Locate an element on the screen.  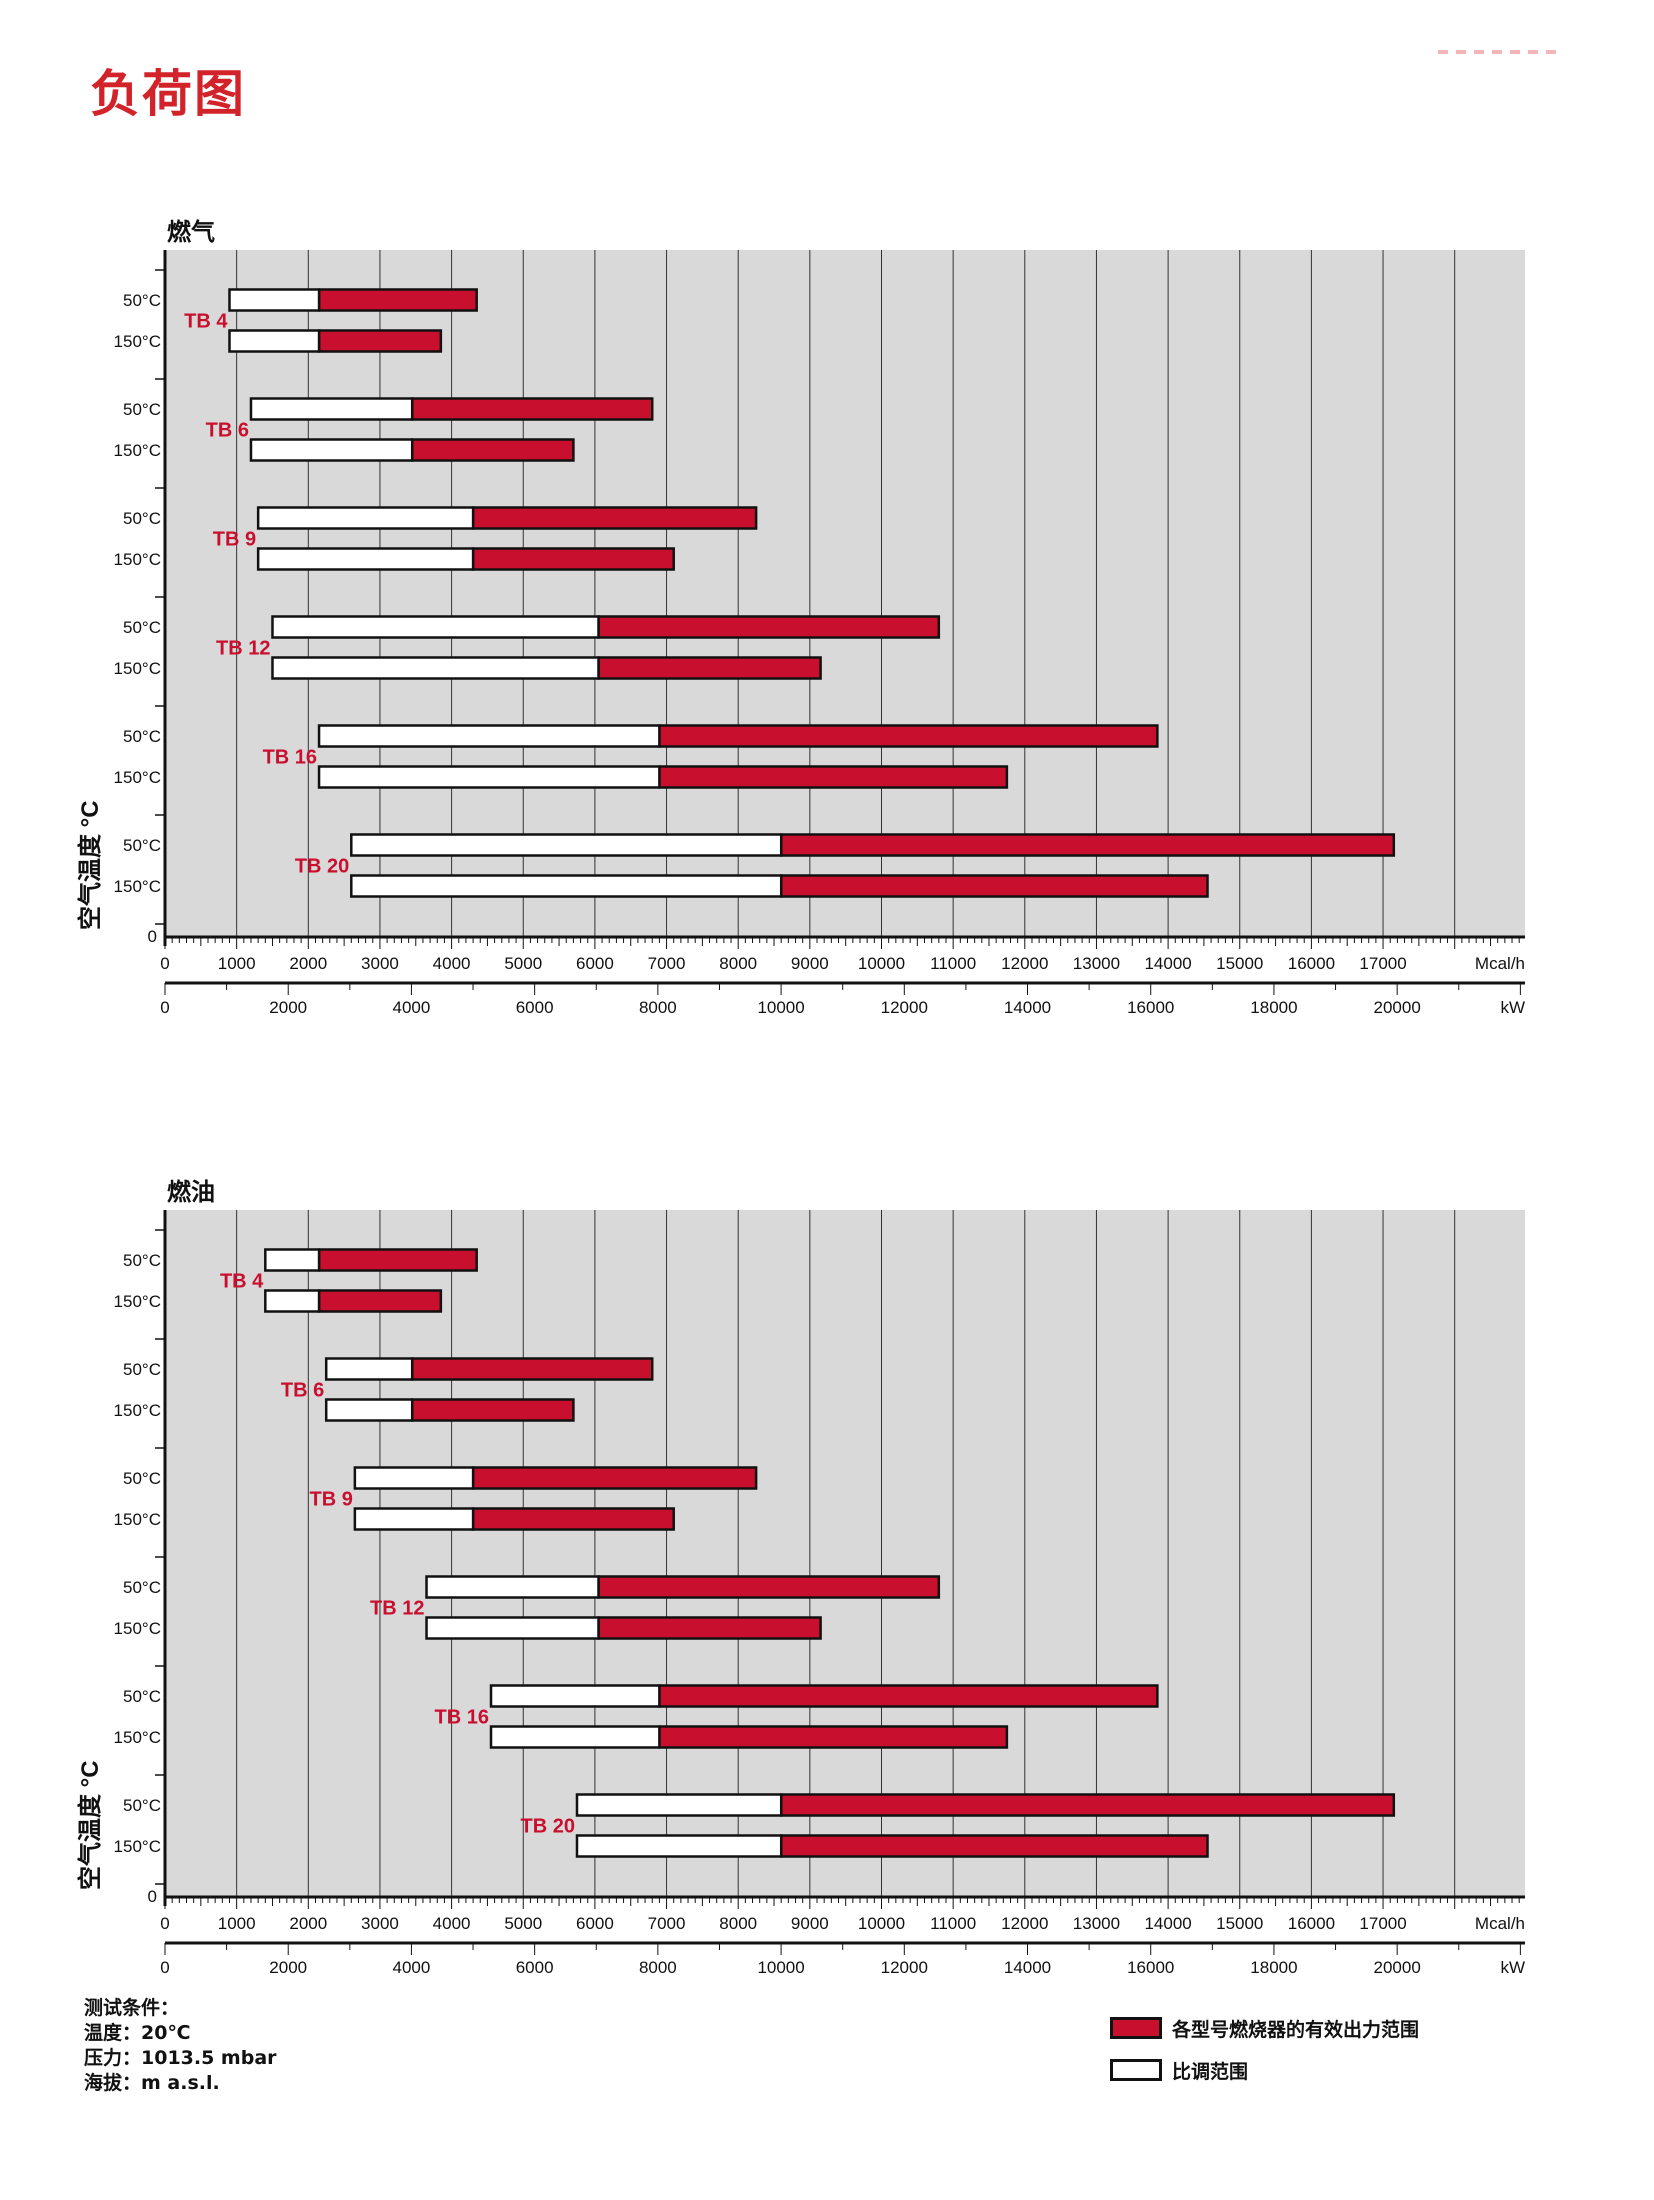
x-tick-label-kw: 8000 is located at coordinates (658, 1007).